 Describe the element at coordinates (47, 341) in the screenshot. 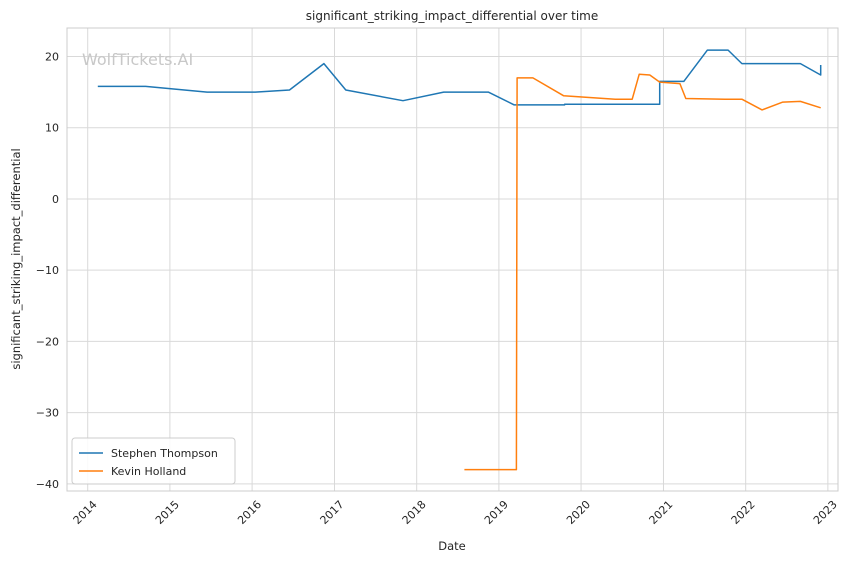

I see `y-tick-label: −20` at that location.